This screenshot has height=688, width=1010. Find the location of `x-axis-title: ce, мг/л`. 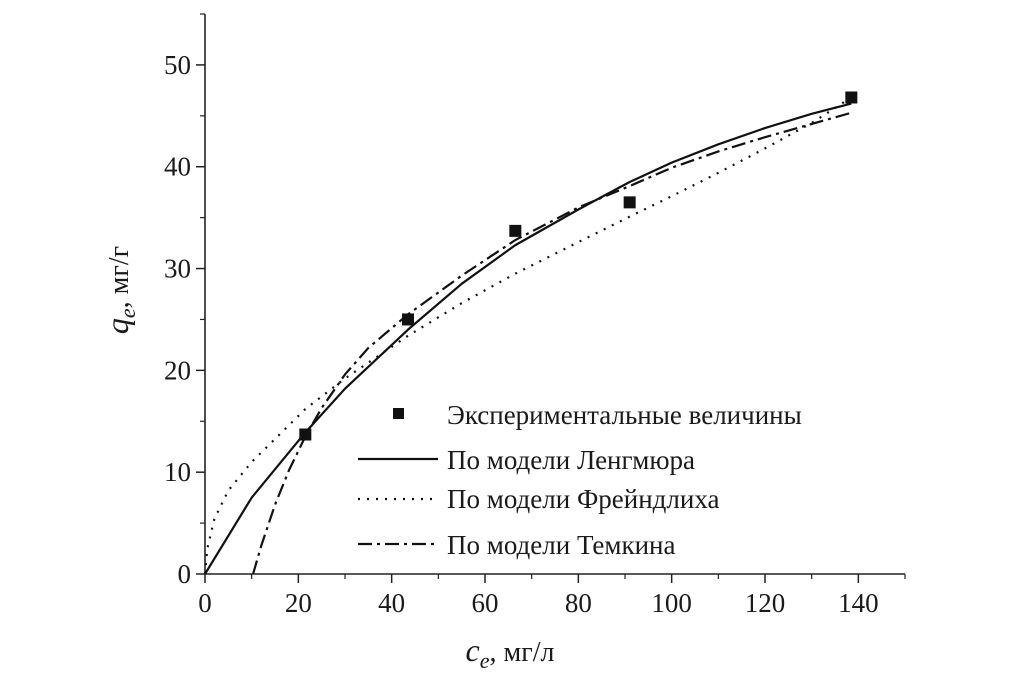

x-axis-title: ce, мг/л is located at coordinates (510, 652).